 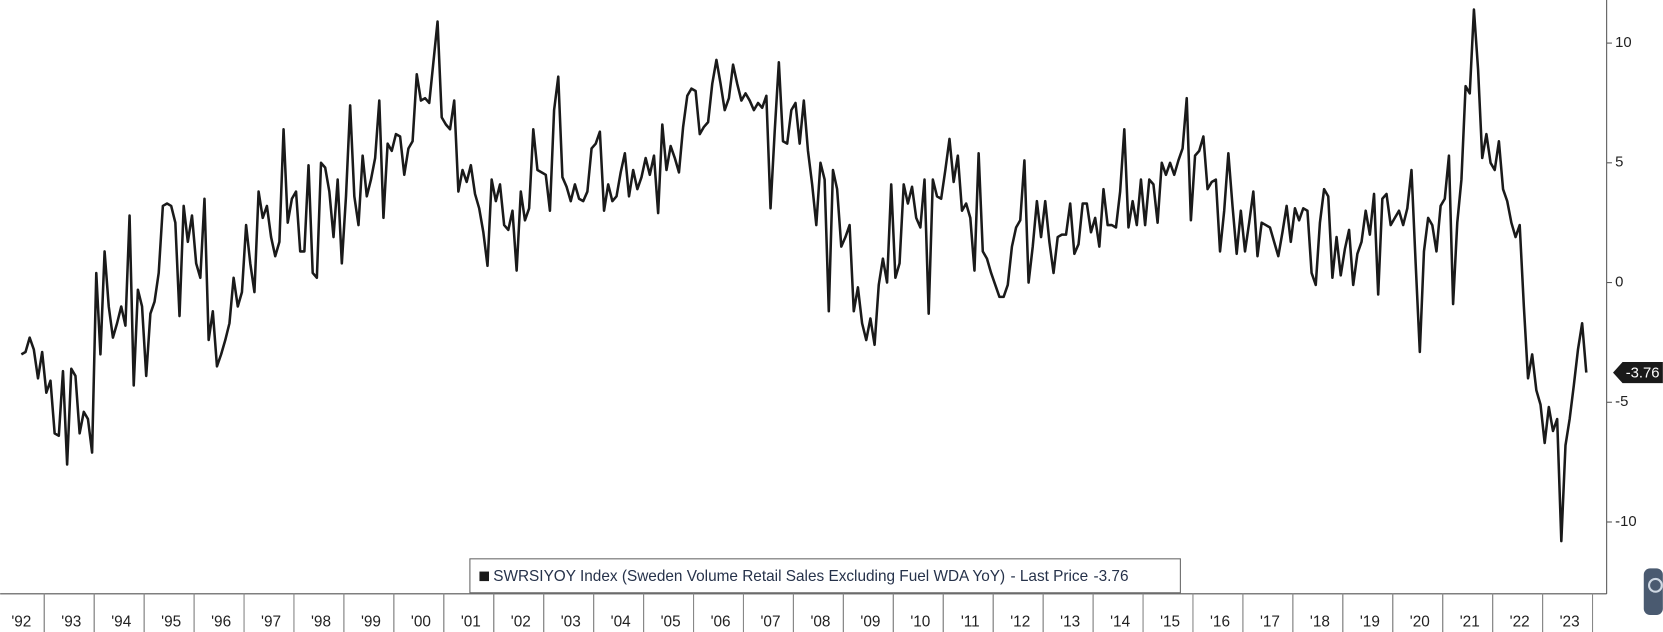 I want to click on x-tick-label: '14, so click(x=1120, y=622).